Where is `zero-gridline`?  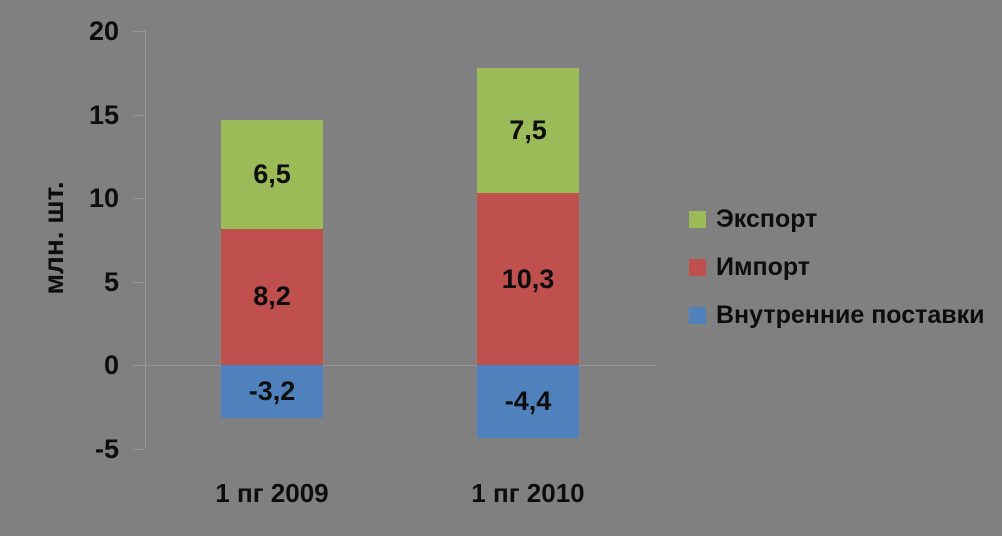 zero-gridline is located at coordinates (400, 365).